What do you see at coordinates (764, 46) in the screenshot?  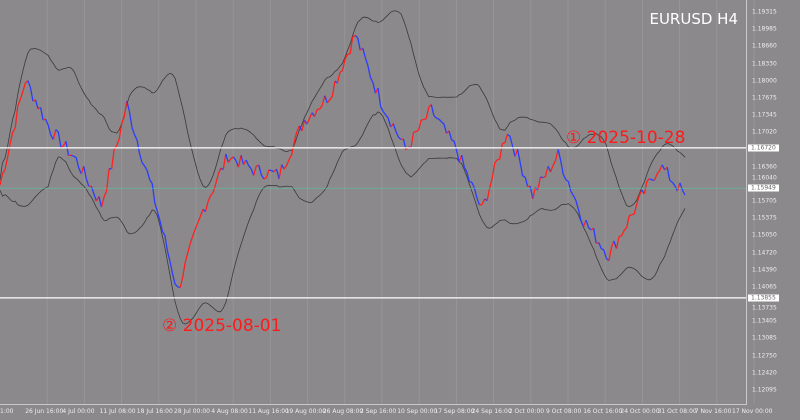 I see `price-label: 1.18660` at bounding box center [764, 46].